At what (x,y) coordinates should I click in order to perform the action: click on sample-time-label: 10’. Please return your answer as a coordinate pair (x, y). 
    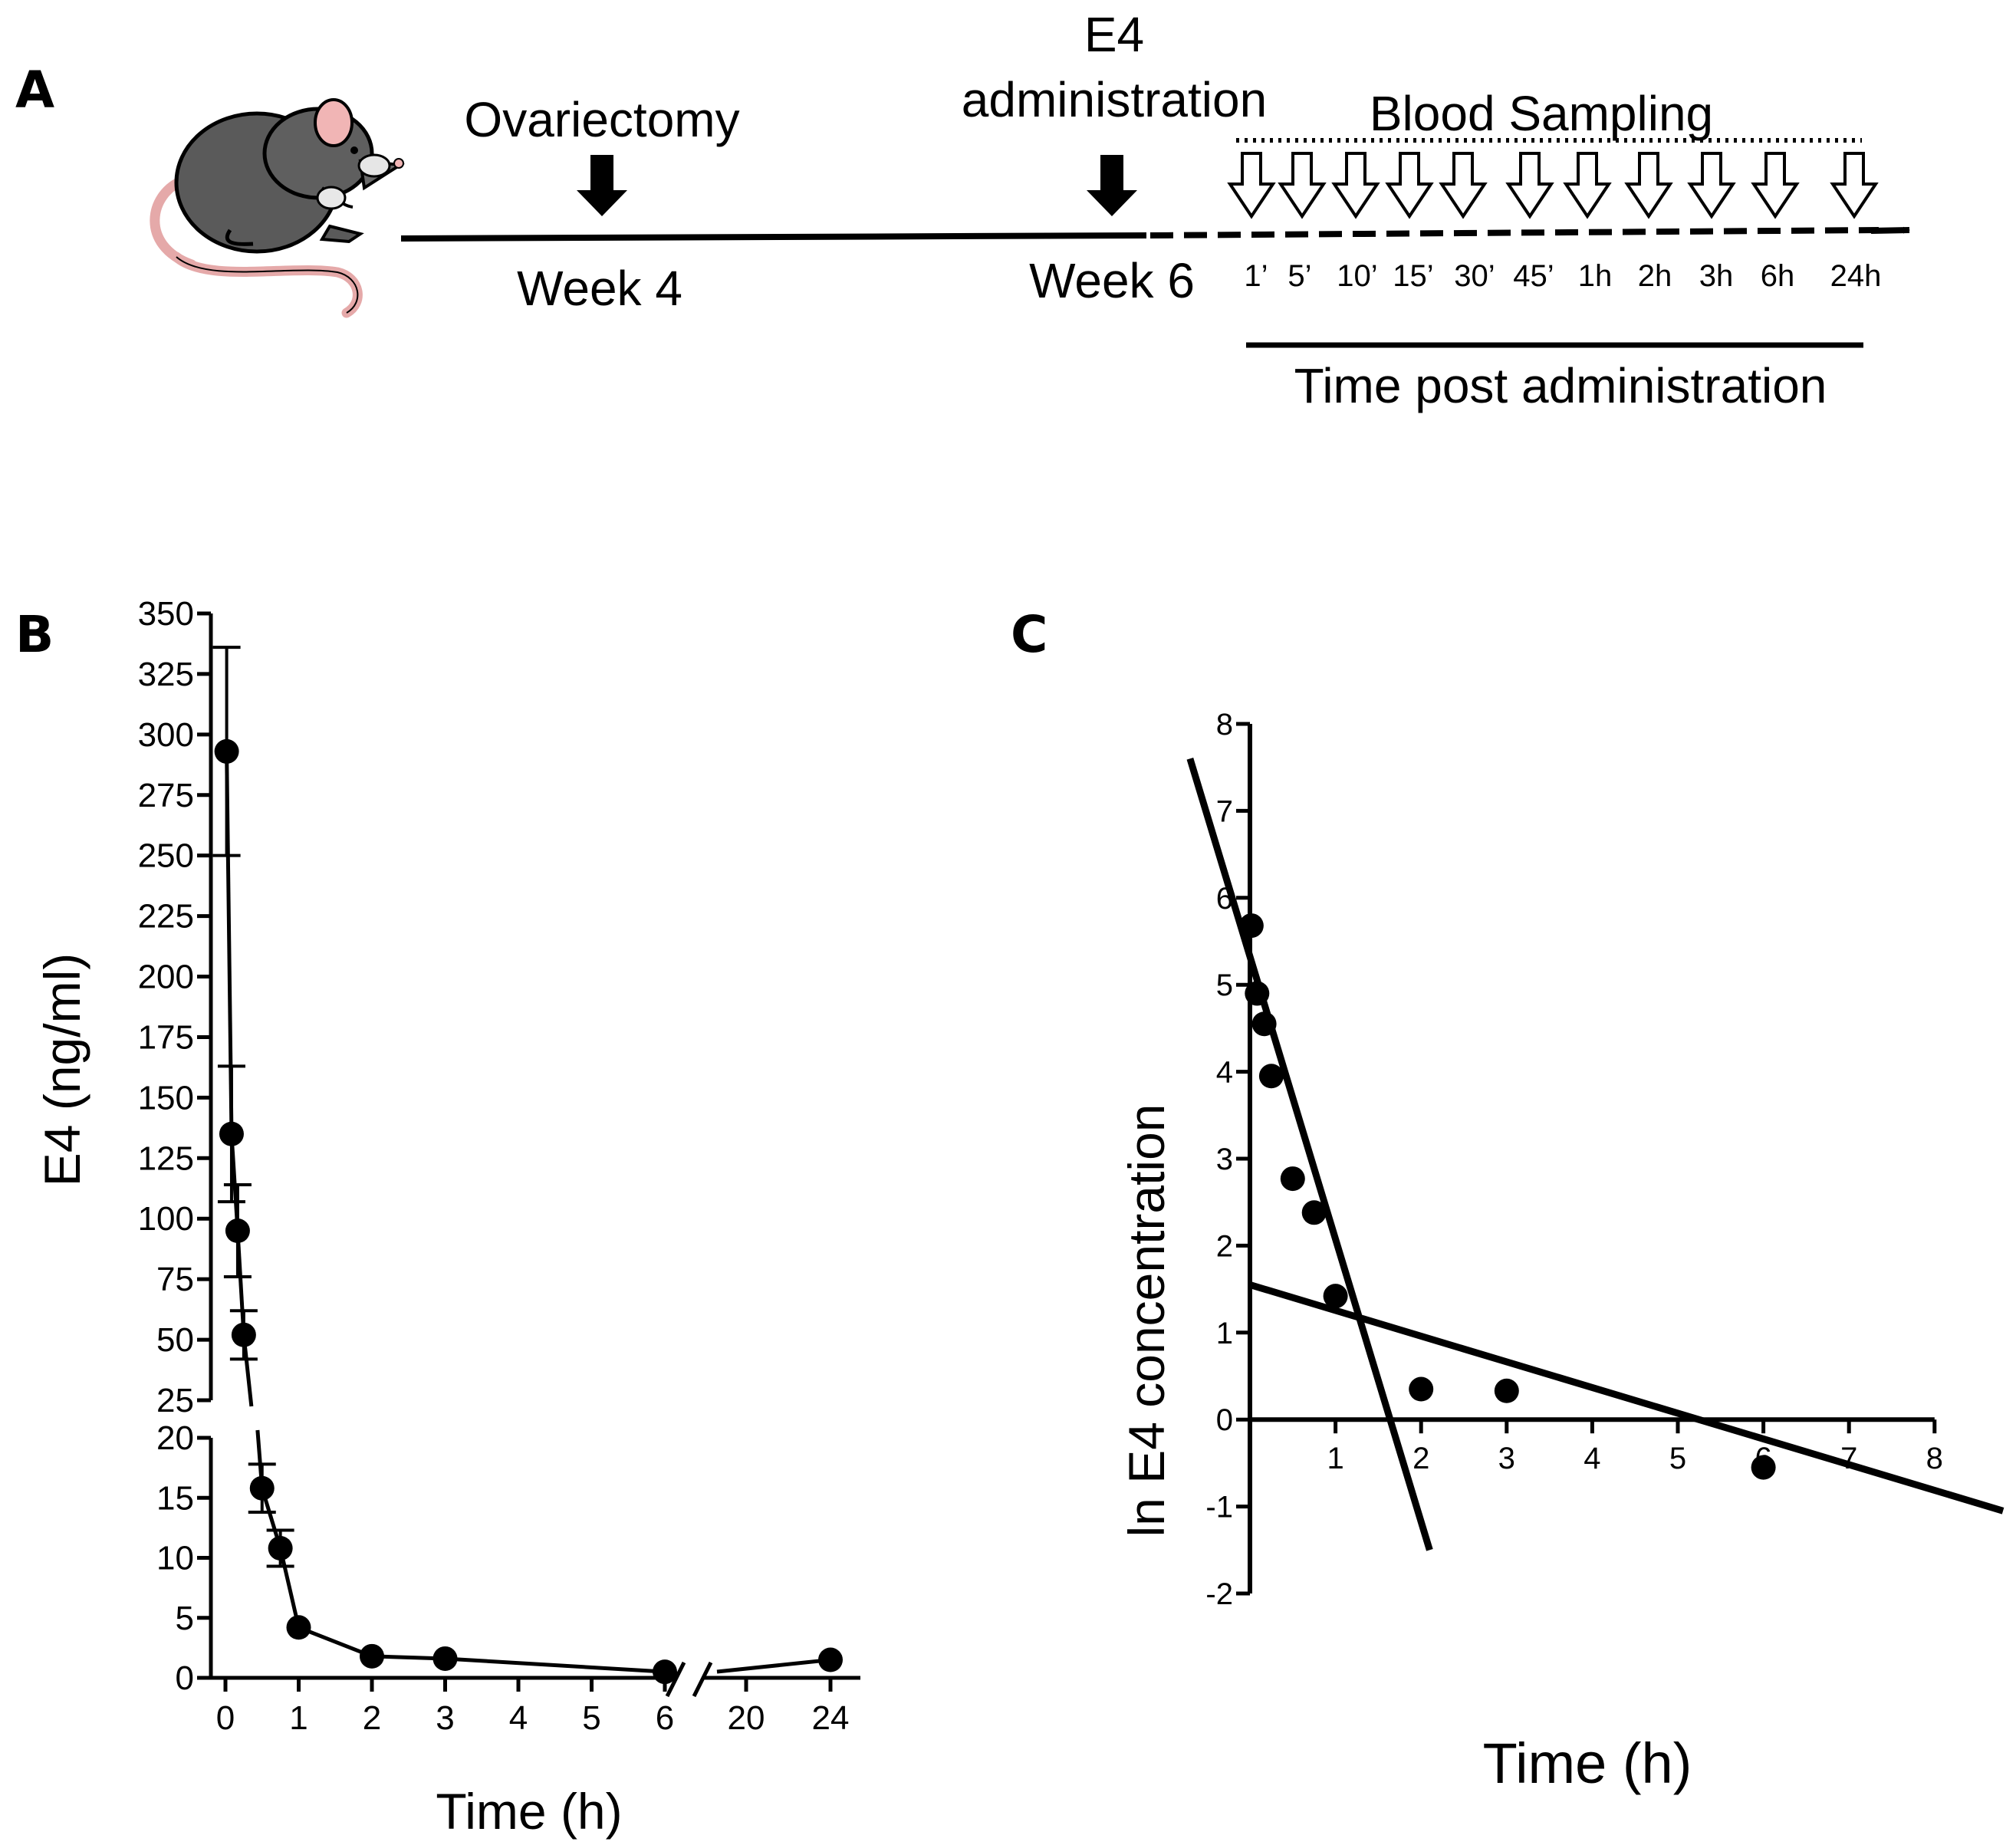
    Looking at the image, I should click on (1357, 276).